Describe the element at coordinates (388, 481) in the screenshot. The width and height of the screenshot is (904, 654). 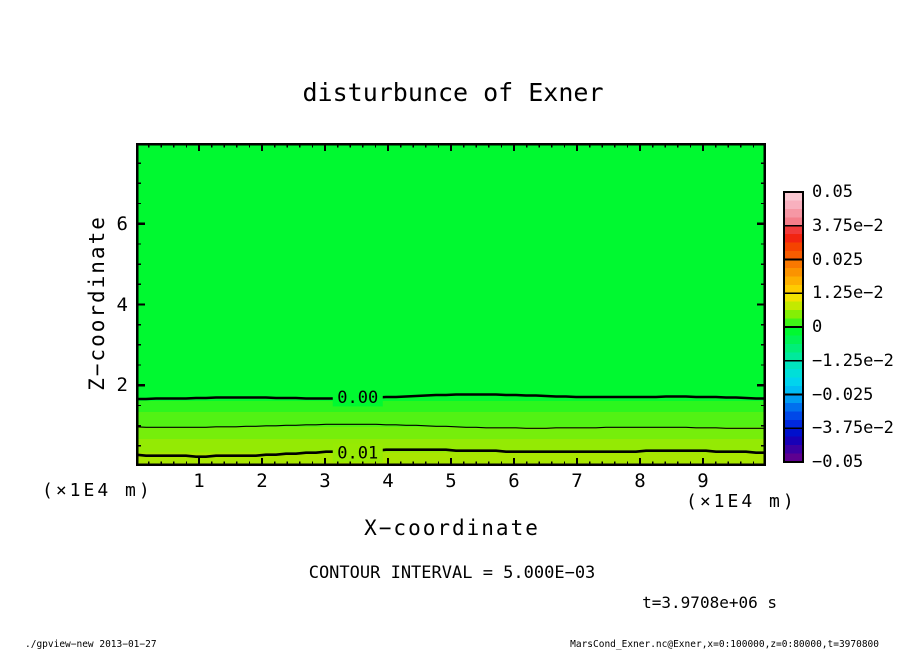
I see `x-tick-label: 4` at that location.